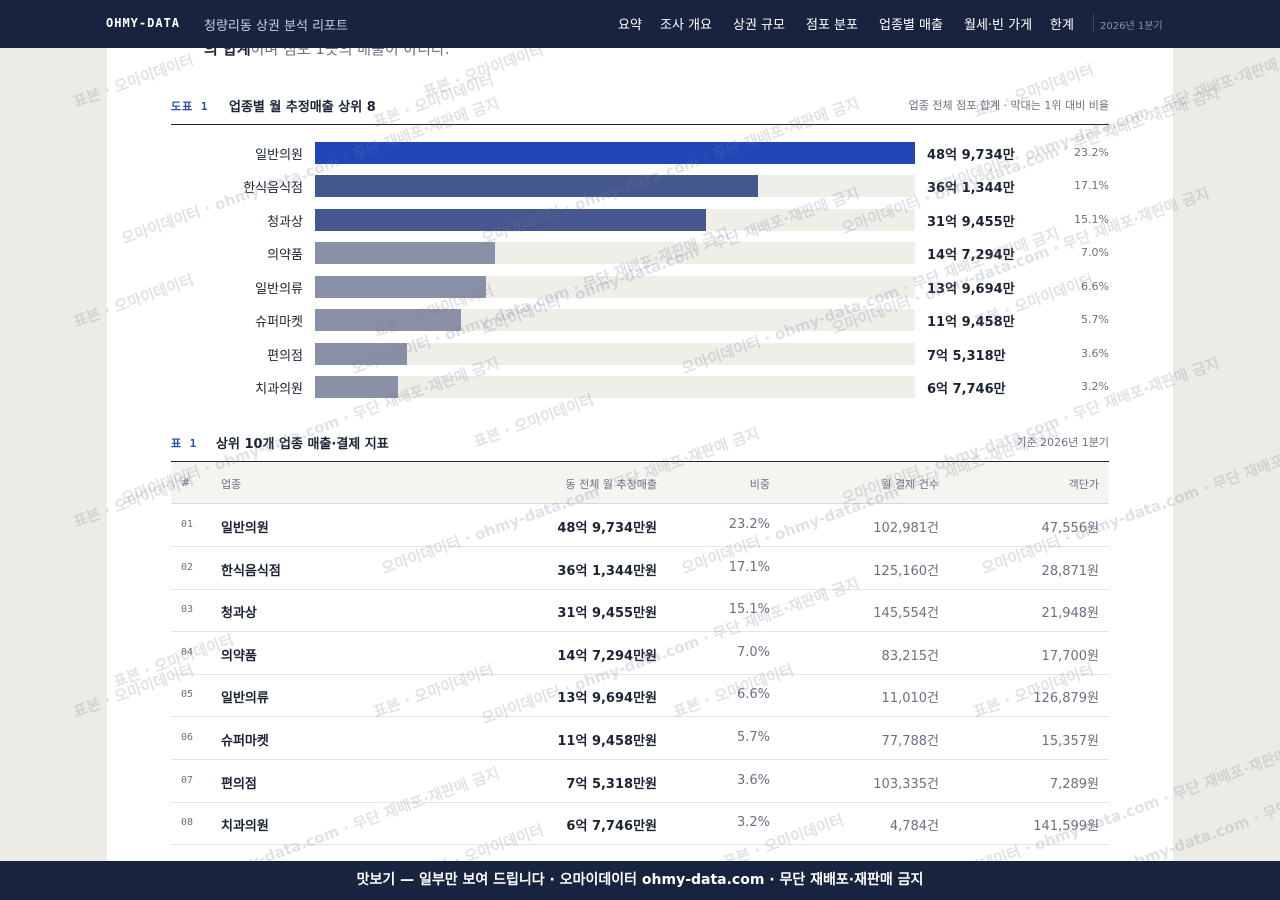  What do you see at coordinates (607, 571) in the screenshot?
I see `cell-sales: 36억 1,344만원` at bounding box center [607, 571].